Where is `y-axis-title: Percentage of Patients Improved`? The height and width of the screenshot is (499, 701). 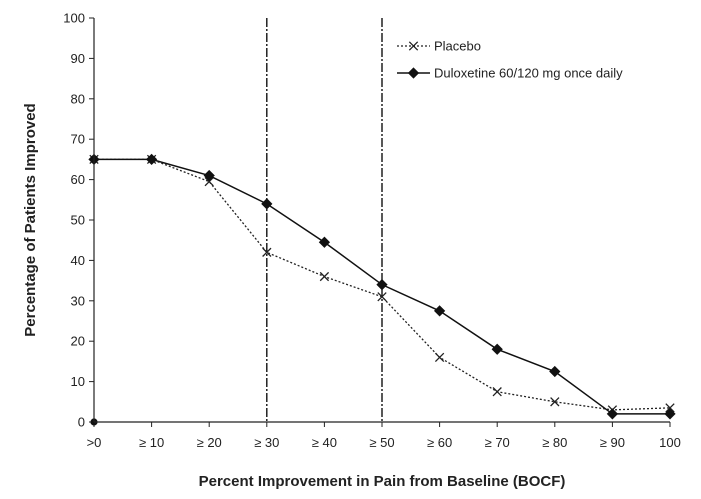 y-axis-title: Percentage of Patients Improved is located at coordinates (30, 219).